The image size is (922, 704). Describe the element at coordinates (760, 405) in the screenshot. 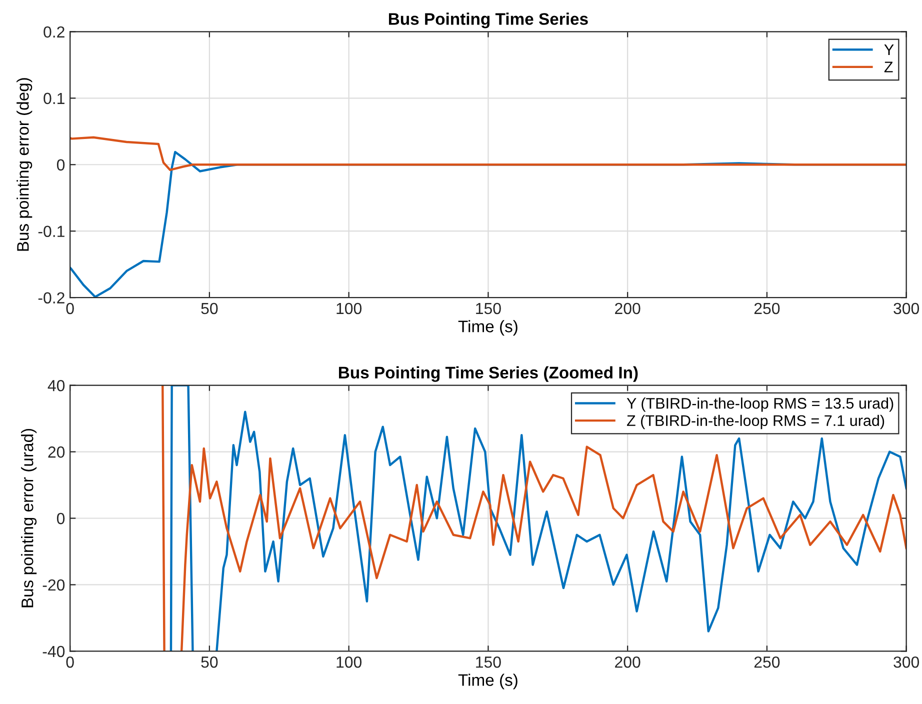

I see `legend-label: Y (TBIRD-in-the-loop RMS = 13.5 urad)` at that location.